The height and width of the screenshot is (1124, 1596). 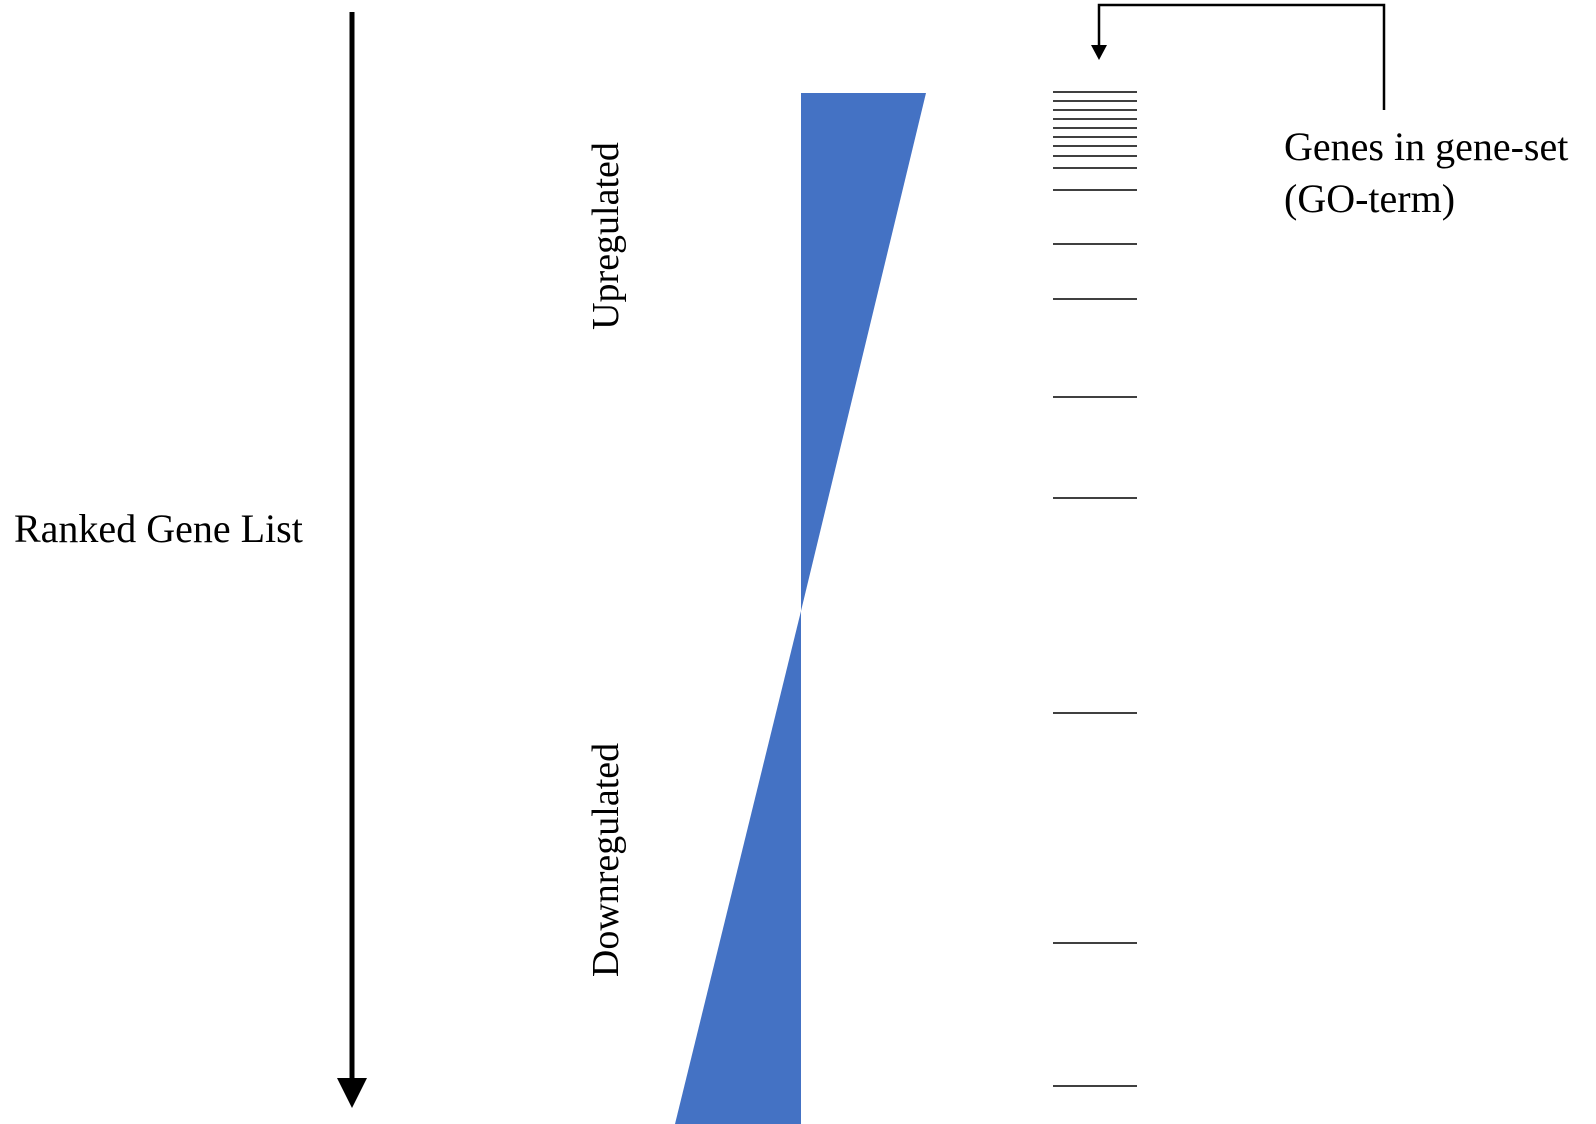 What do you see at coordinates (158, 528) in the screenshot?
I see `ranked-gene-list-label: Ranked Gene List` at bounding box center [158, 528].